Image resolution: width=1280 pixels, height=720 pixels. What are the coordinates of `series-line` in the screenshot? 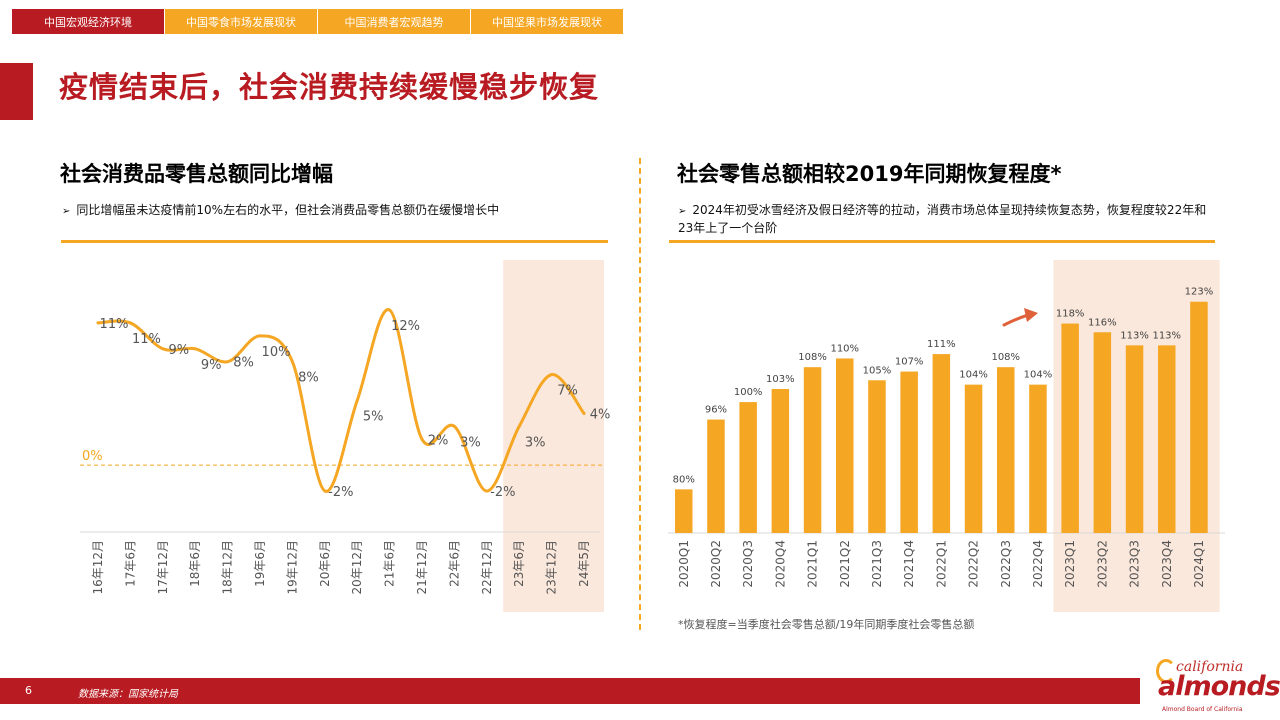 It's located at (341, 400).